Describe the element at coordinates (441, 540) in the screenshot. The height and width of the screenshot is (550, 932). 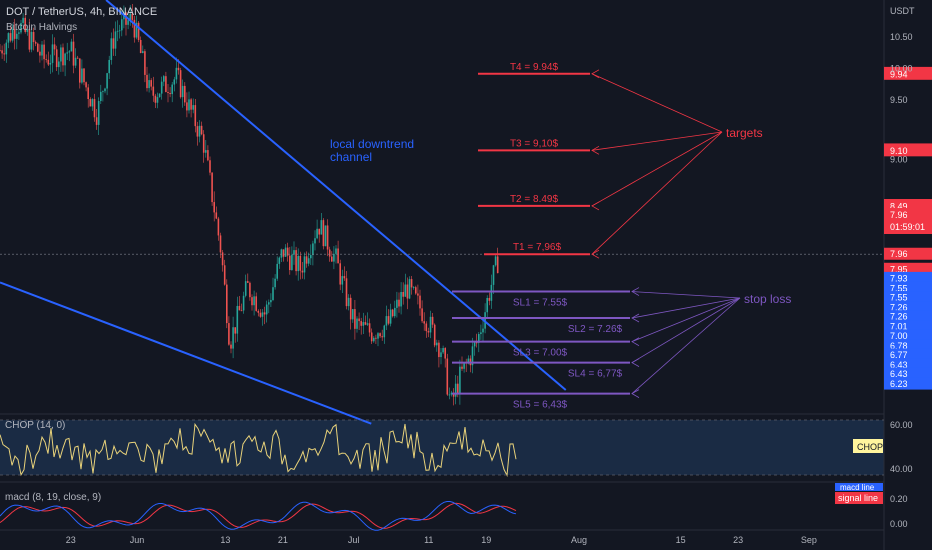
I see `time-axis: 23 Jun 13 21 Jul 11 19 Aug 15 23 Sep` at that location.